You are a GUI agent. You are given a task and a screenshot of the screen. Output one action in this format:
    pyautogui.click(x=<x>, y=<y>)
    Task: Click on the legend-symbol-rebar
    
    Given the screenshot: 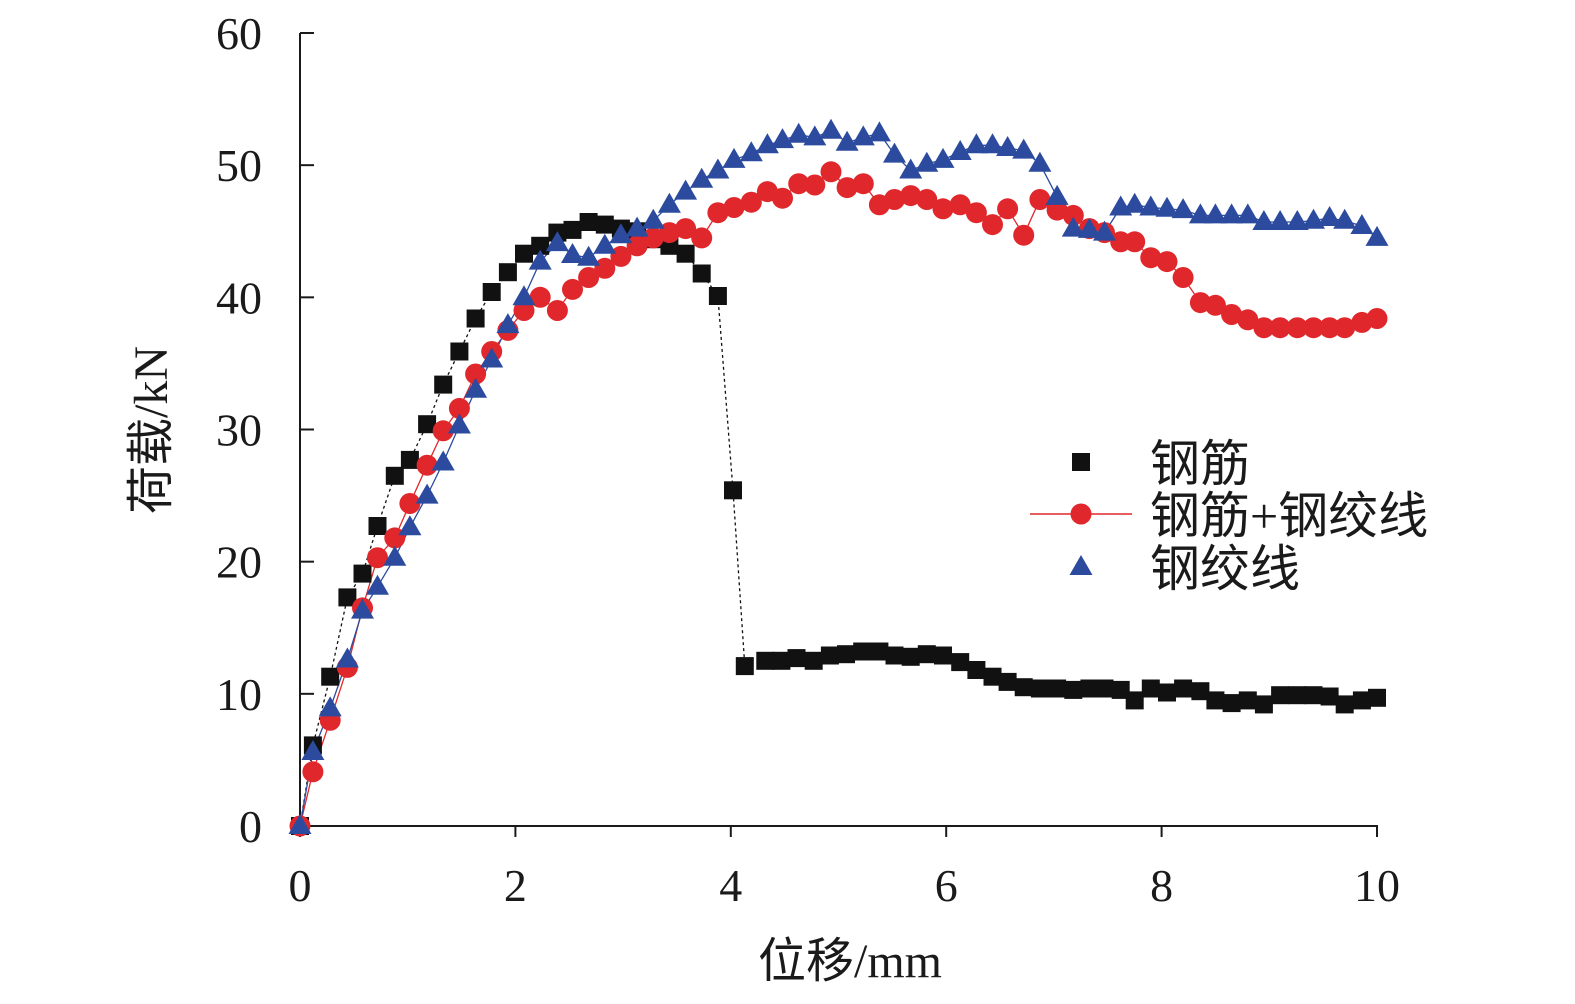 What is the action you would take?
    pyautogui.click(x=1081, y=462)
    